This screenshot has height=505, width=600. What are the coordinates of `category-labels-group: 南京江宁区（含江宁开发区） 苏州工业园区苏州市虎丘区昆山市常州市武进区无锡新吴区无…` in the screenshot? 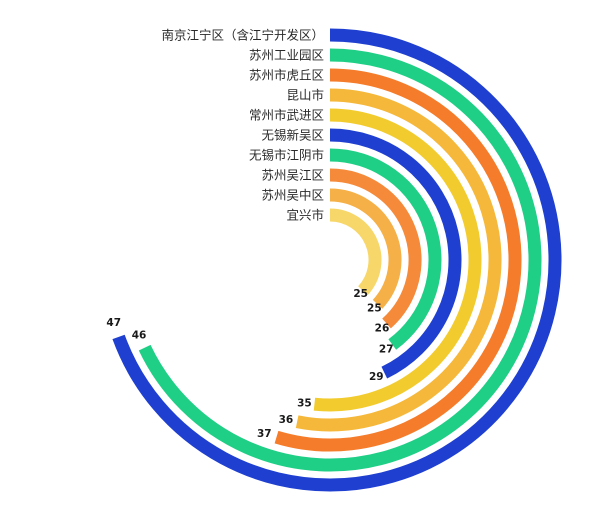 It's located at (242, 125).